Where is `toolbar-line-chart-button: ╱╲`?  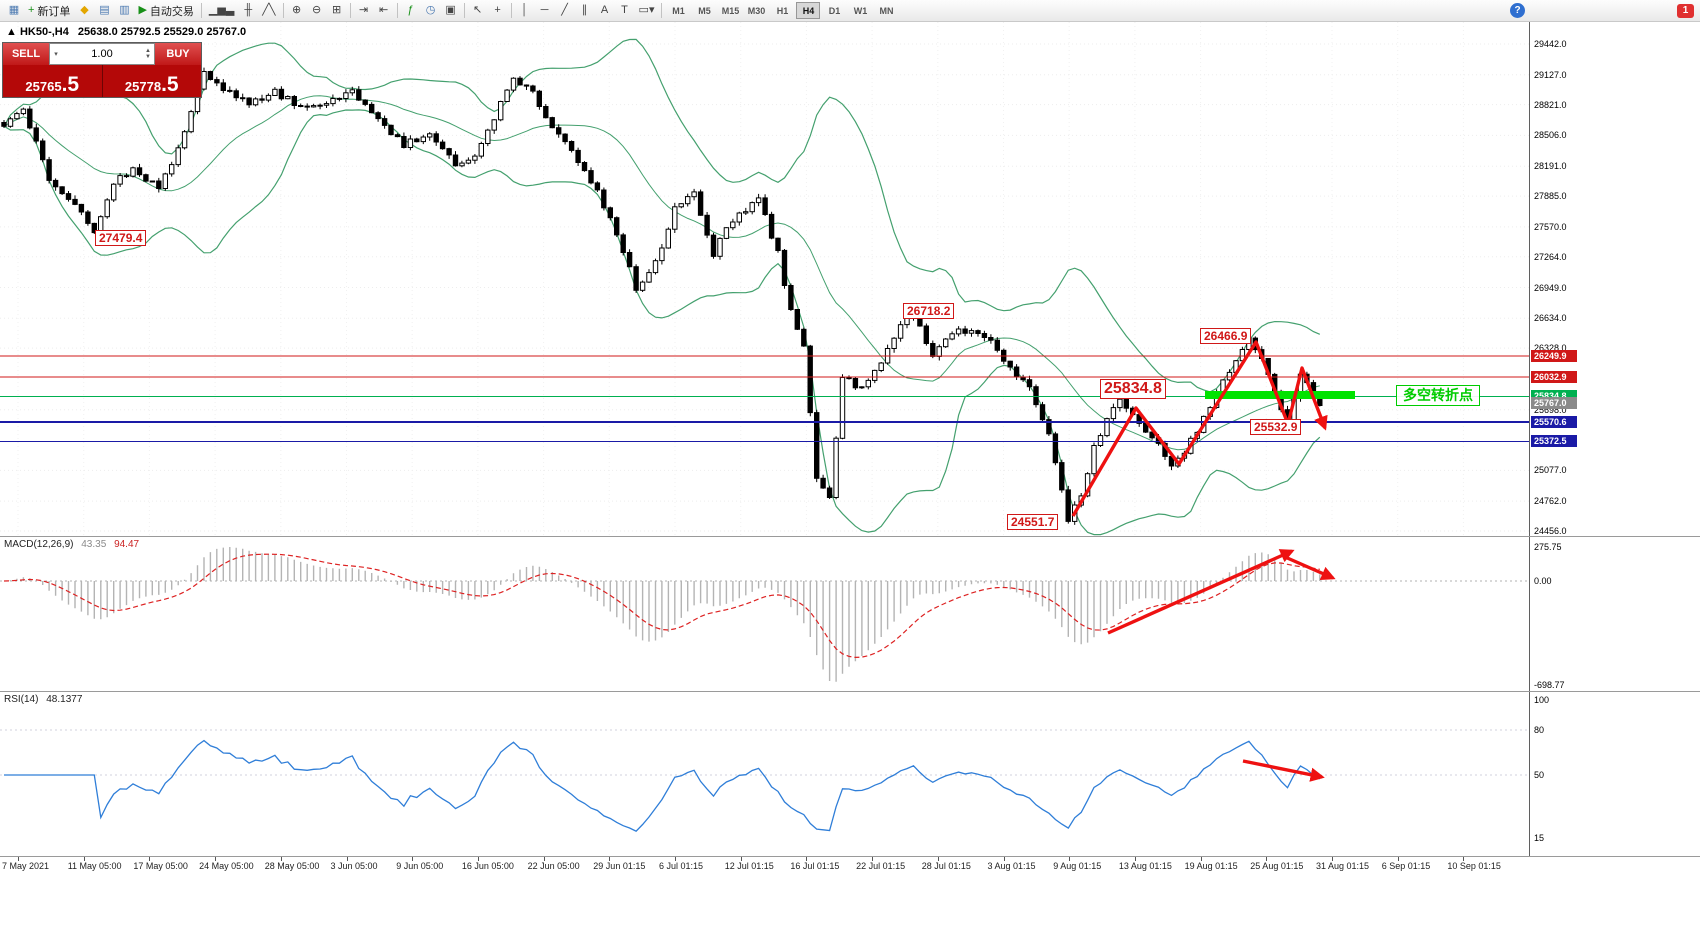 toolbar-line-chart-button: ╱╲ is located at coordinates (268, 11).